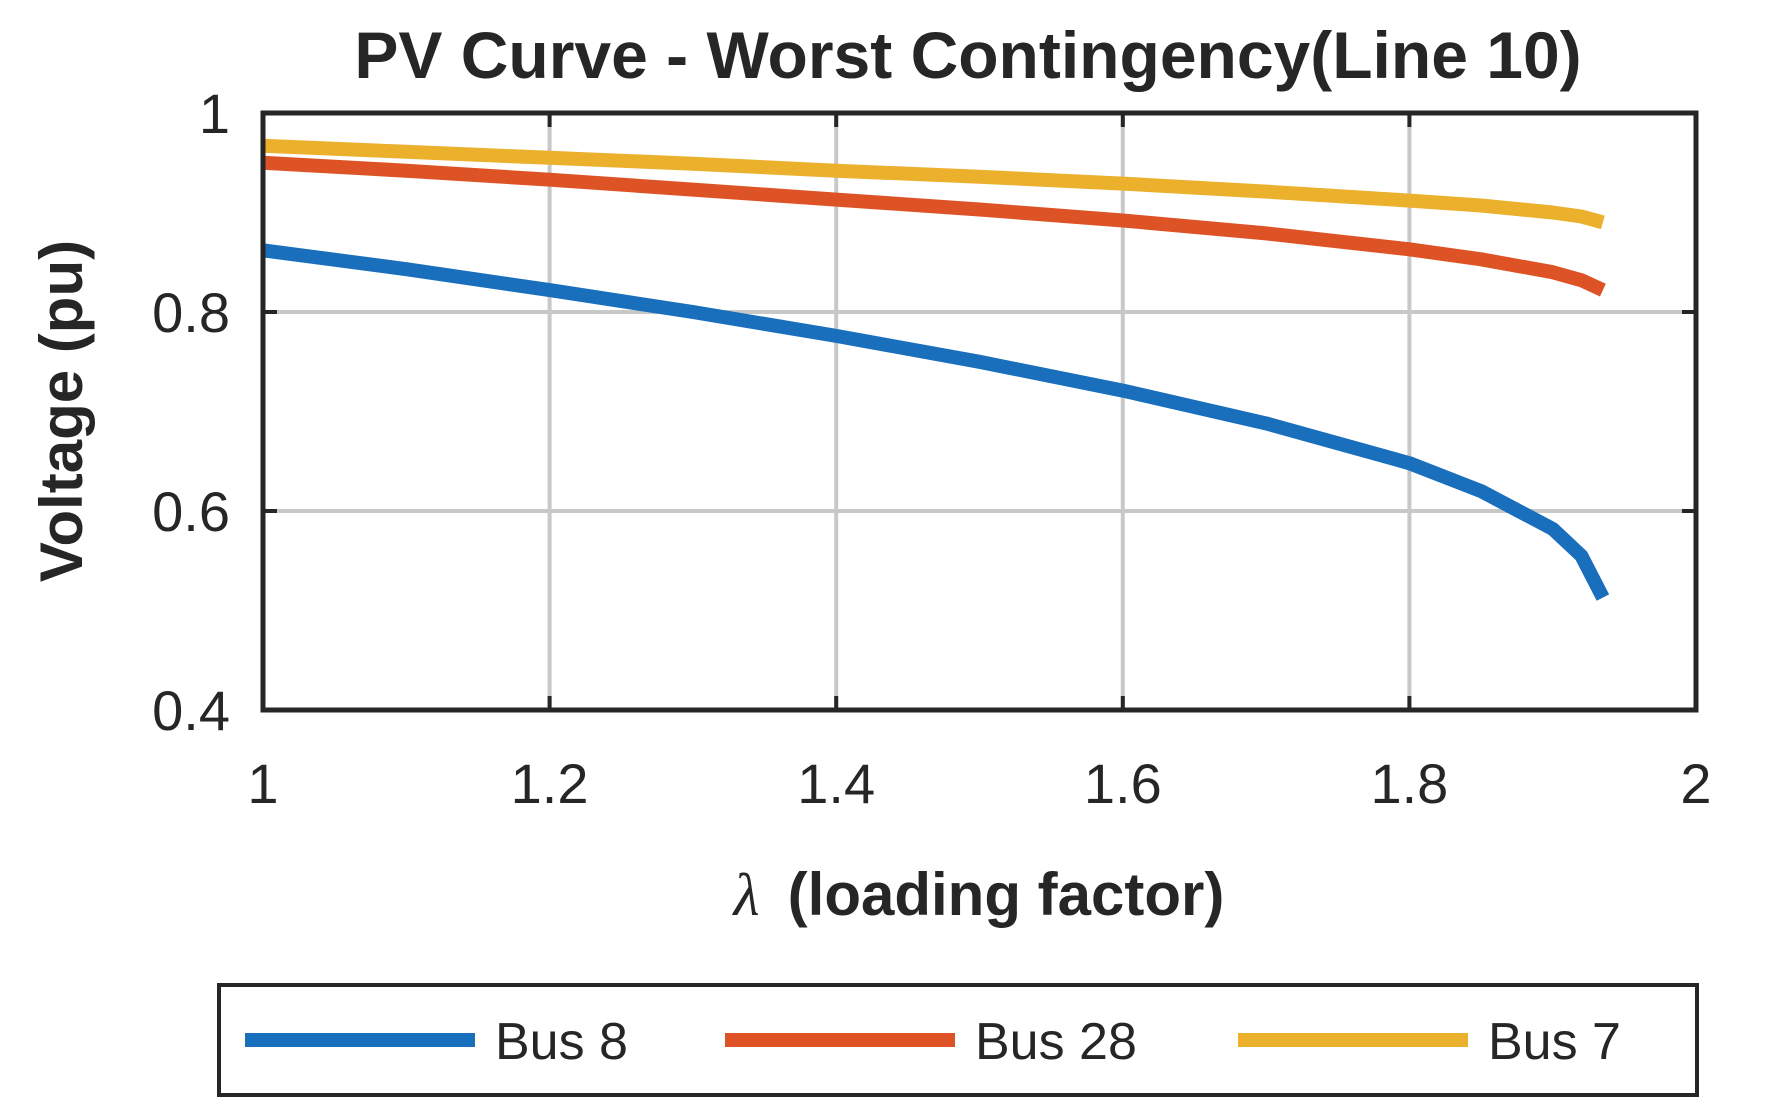 This screenshot has height=1118, width=1786. What do you see at coordinates (1056, 1042) in the screenshot?
I see `legend-label-bus-28: Bus 28` at bounding box center [1056, 1042].